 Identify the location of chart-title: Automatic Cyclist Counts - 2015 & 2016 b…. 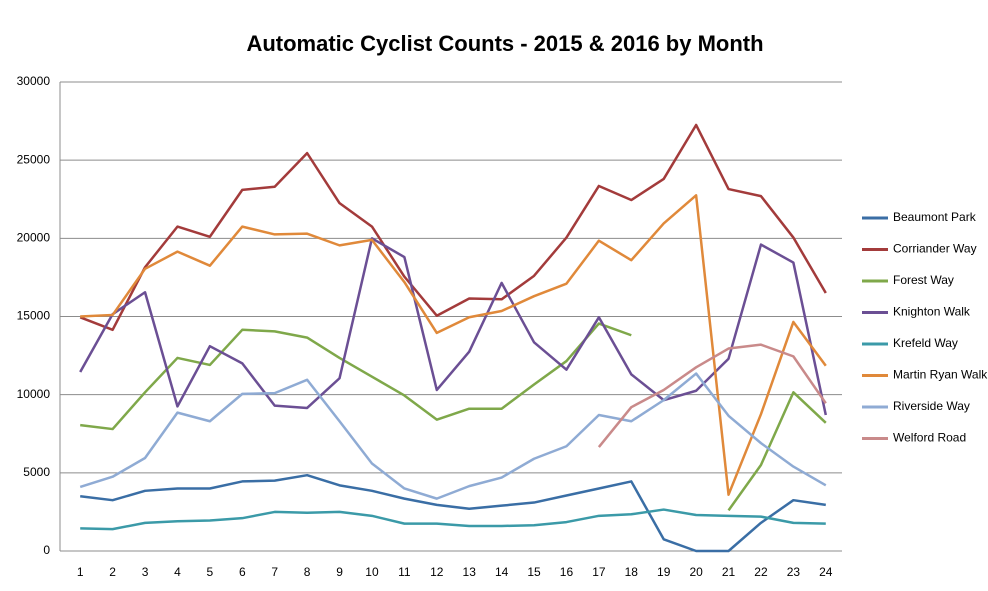
(504, 43).